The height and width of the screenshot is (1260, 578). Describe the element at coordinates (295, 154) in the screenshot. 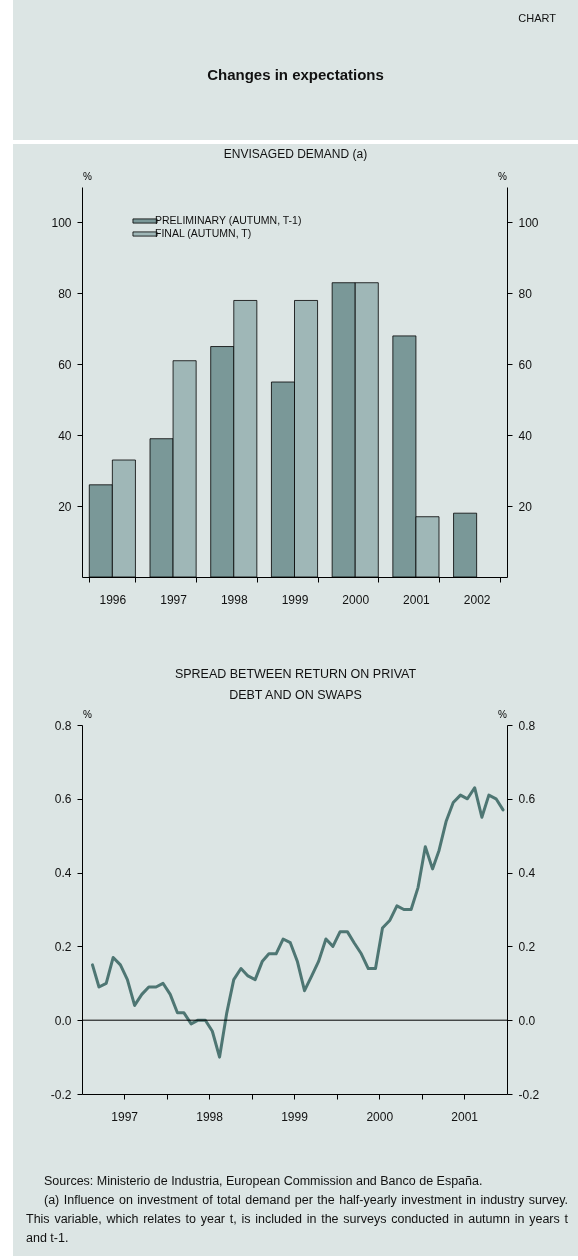

I see `chart-subtitle: ENVISAGED DEMAND (a)` at that location.